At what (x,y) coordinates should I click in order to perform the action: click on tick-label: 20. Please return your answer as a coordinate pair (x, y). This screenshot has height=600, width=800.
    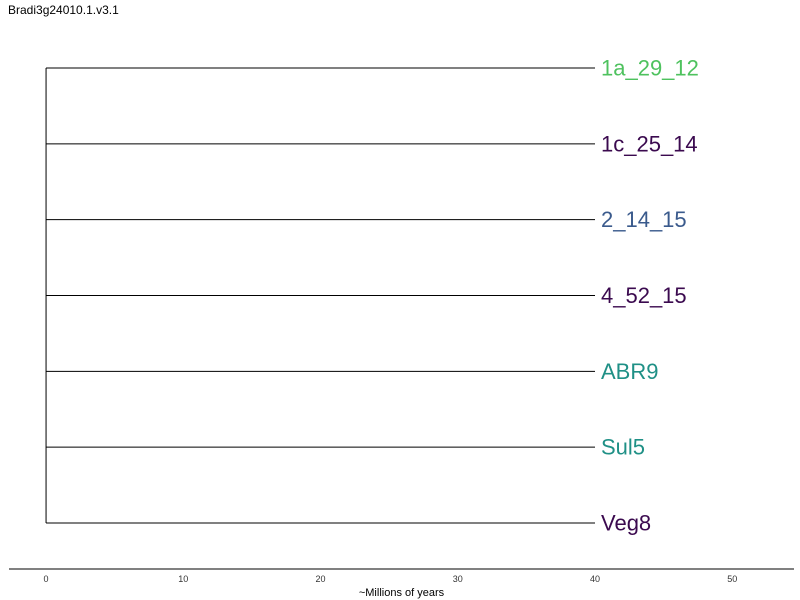
    Looking at the image, I should click on (321, 579).